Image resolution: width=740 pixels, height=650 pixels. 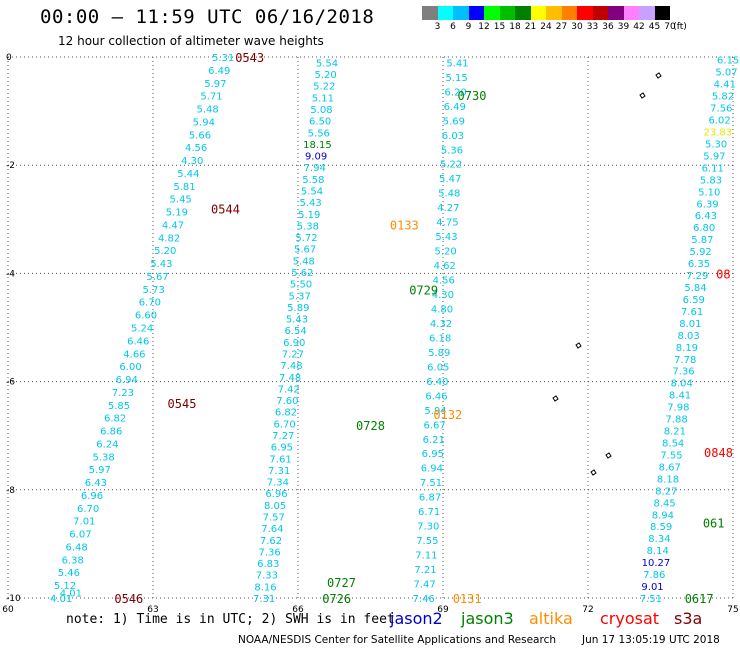 What do you see at coordinates (443, 295) in the screenshot?
I see `wave-height-value: 4.30` at bounding box center [443, 295].